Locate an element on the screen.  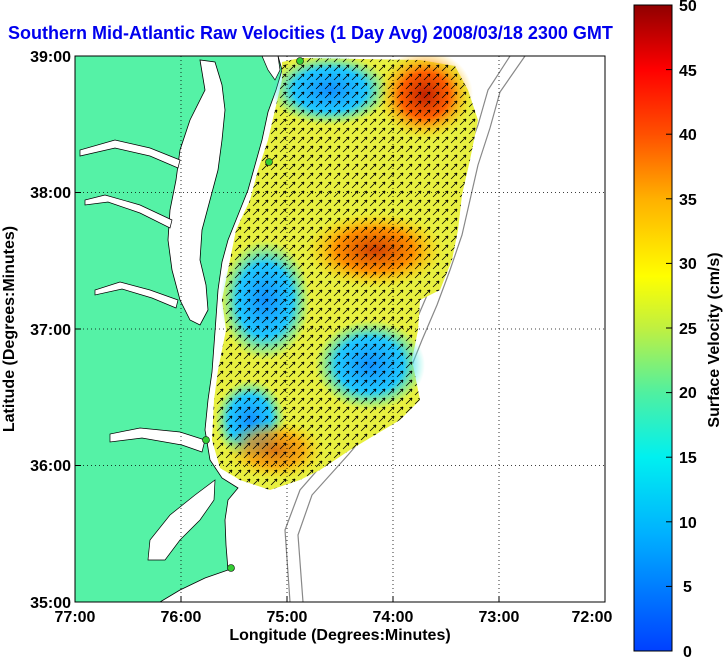
colorbar-tick-label: 20 is located at coordinates (688, 393).